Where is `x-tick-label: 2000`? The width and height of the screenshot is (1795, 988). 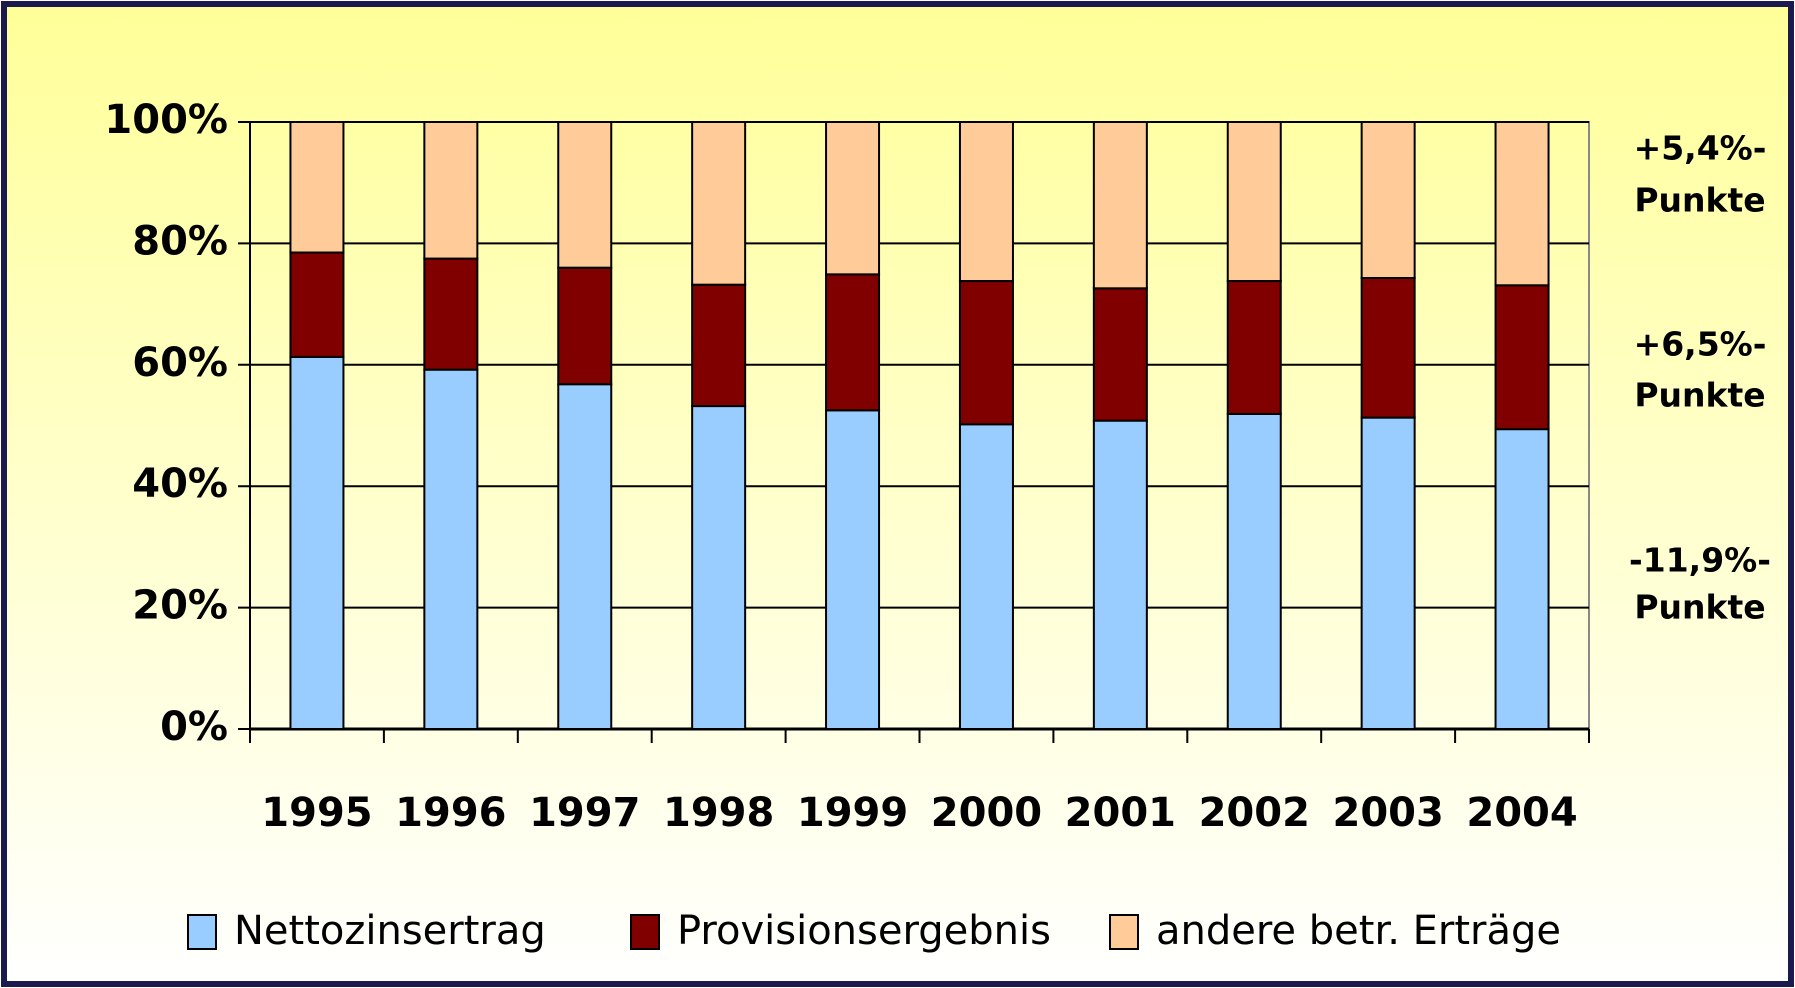 x-tick-label: 2000 is located at coordinates (986, 813).